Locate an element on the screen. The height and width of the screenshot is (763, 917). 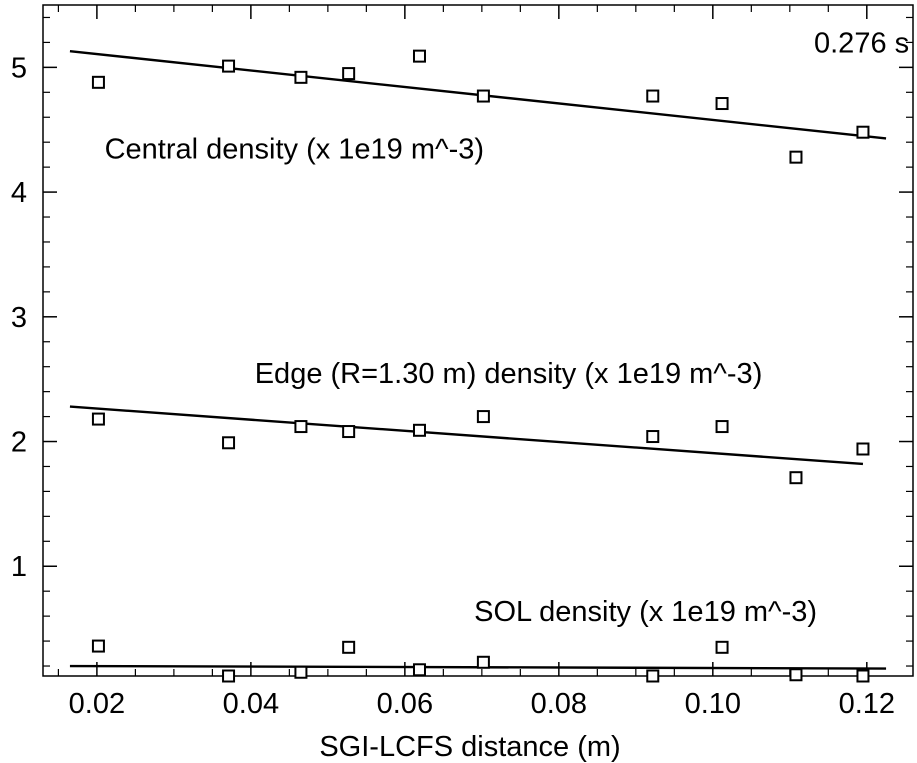
annotation-label: 0.276 s is located at coordinates (861, 43).